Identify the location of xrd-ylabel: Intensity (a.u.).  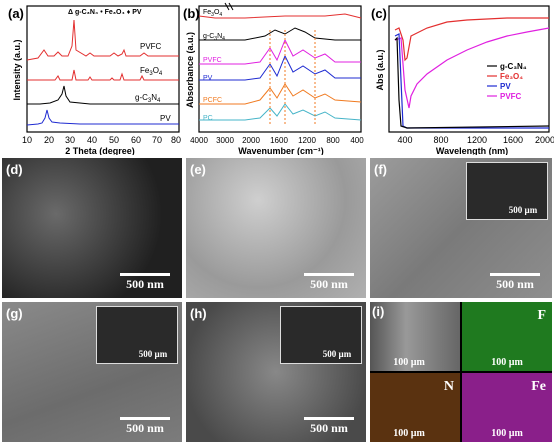
(17, 69).